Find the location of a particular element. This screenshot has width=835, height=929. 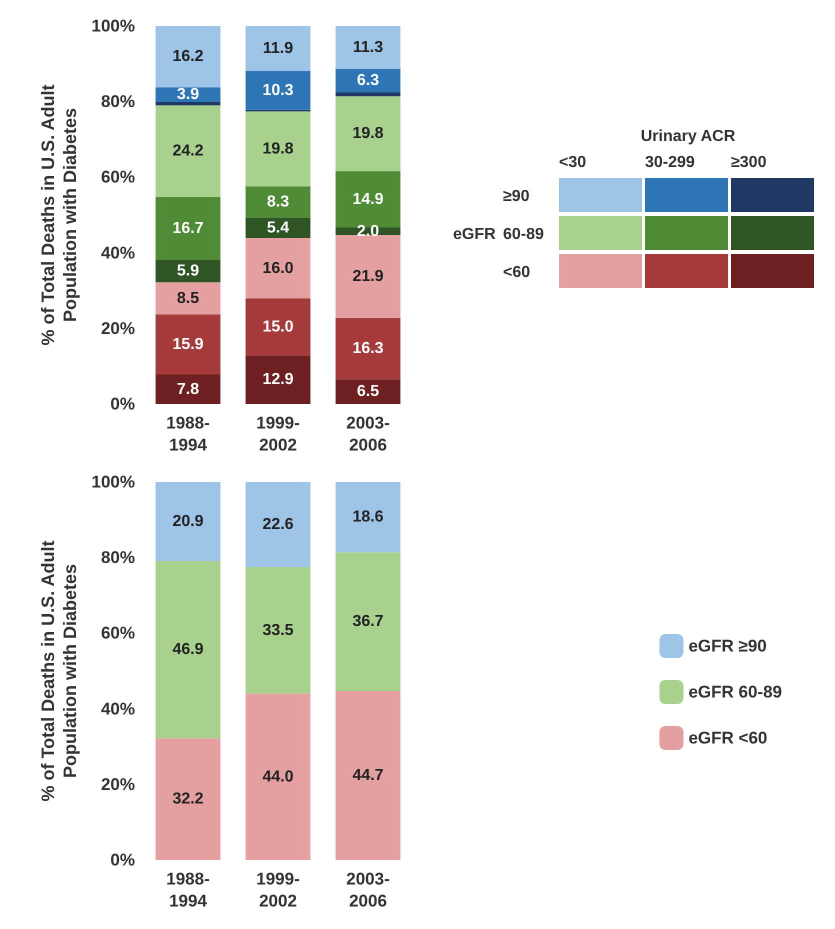

data-label: 7.8 is located at coordinates (188, 389).